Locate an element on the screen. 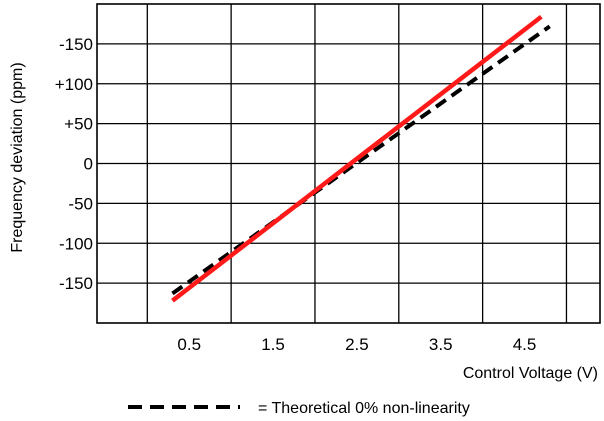  legend: = Theoretical 0% non-linearity is located at coordinates (299, 408).